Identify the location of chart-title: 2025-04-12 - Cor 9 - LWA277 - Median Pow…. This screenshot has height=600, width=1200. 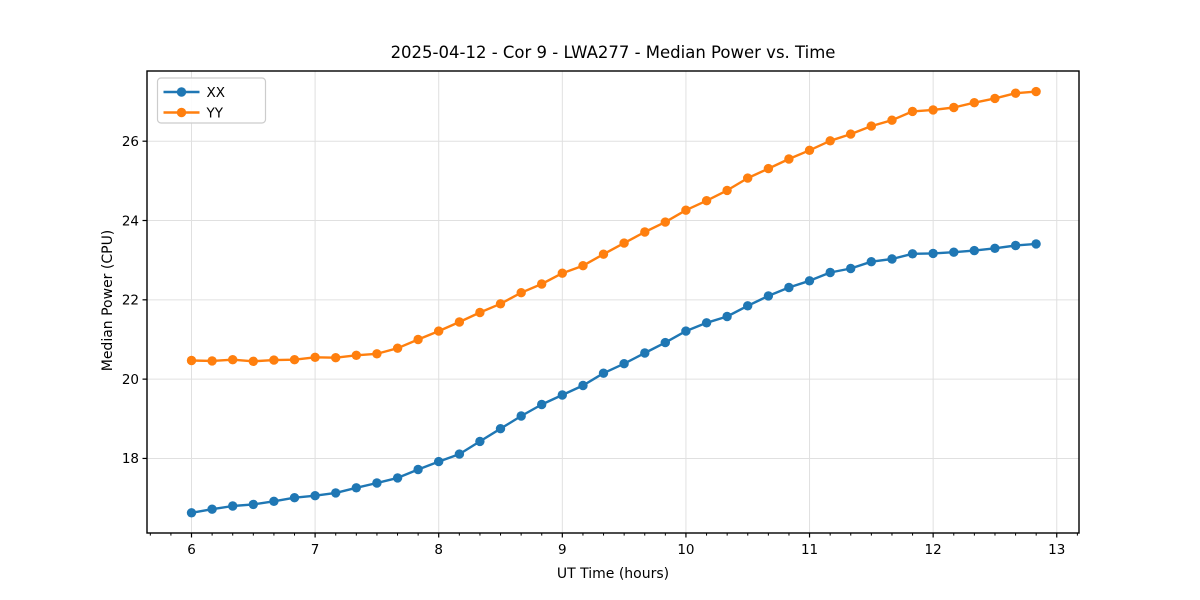
(613, 52).